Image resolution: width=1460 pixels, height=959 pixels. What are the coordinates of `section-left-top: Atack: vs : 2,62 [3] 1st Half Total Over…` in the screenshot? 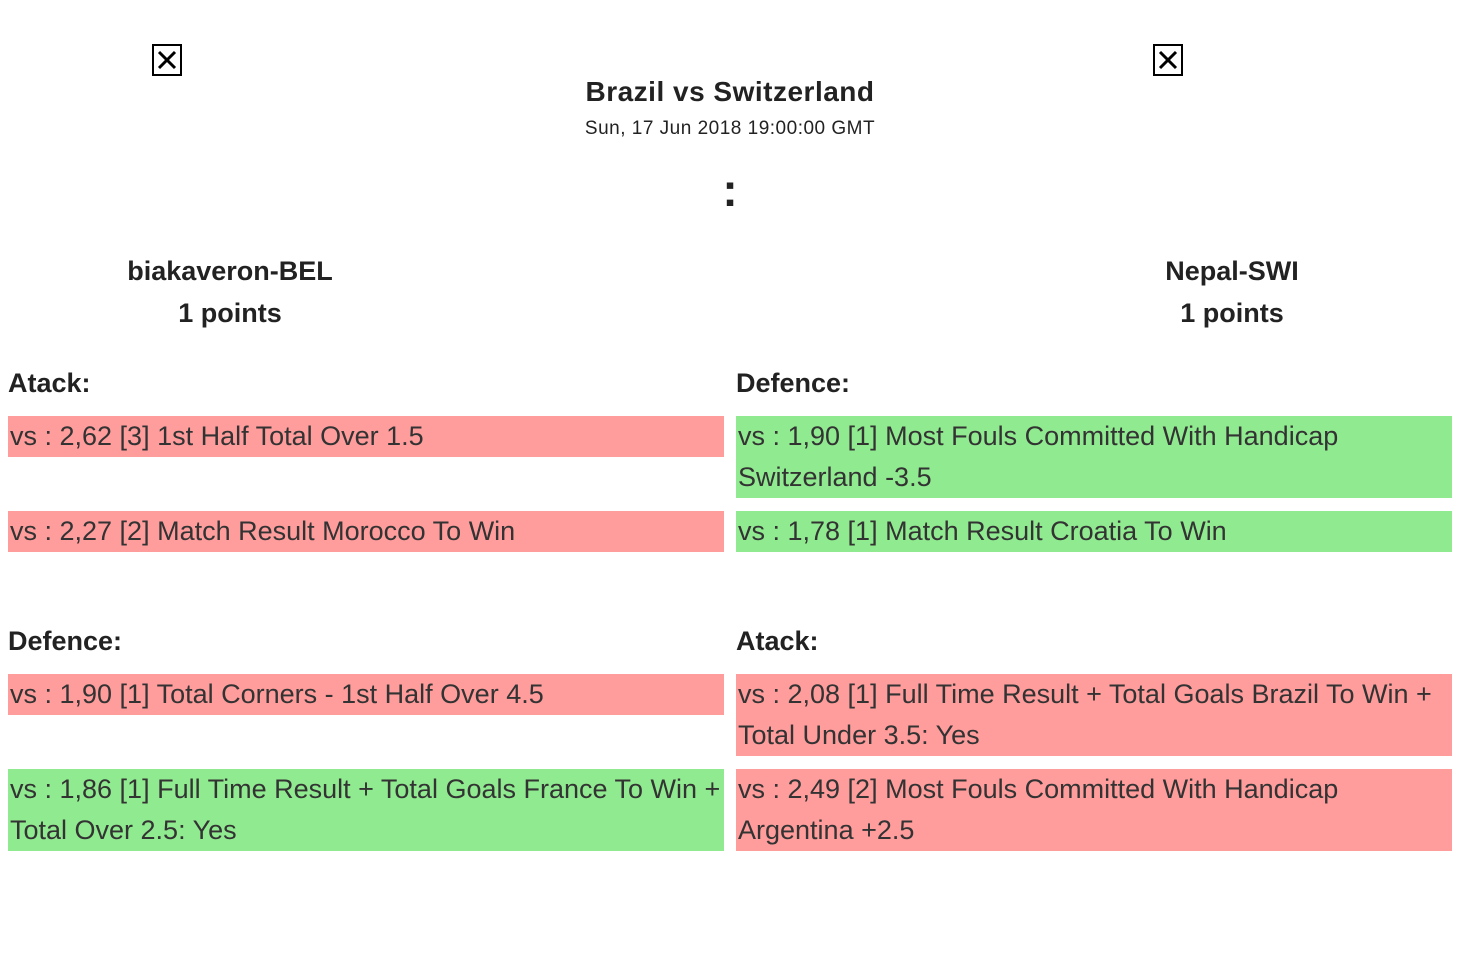 It's located at (366, 458).